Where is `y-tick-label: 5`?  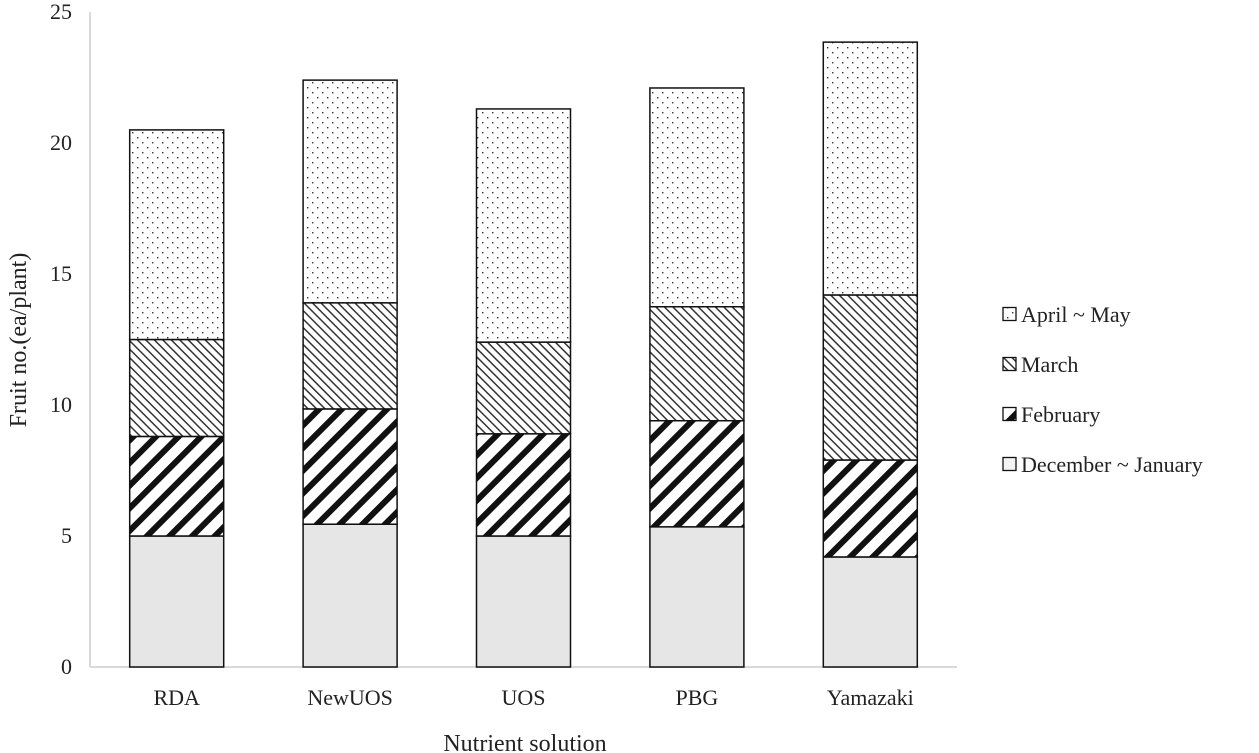
y-tick-label: 5 is located at coordinates (66, 535).